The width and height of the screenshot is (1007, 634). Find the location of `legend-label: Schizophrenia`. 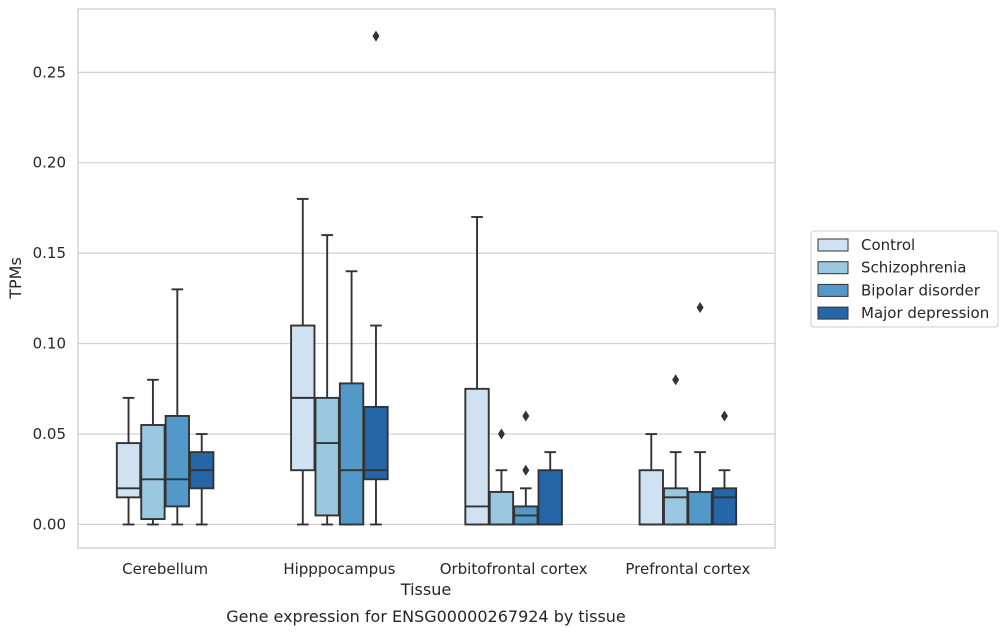

legend-label: Schizophrenia is located at coordinates (913, 268).